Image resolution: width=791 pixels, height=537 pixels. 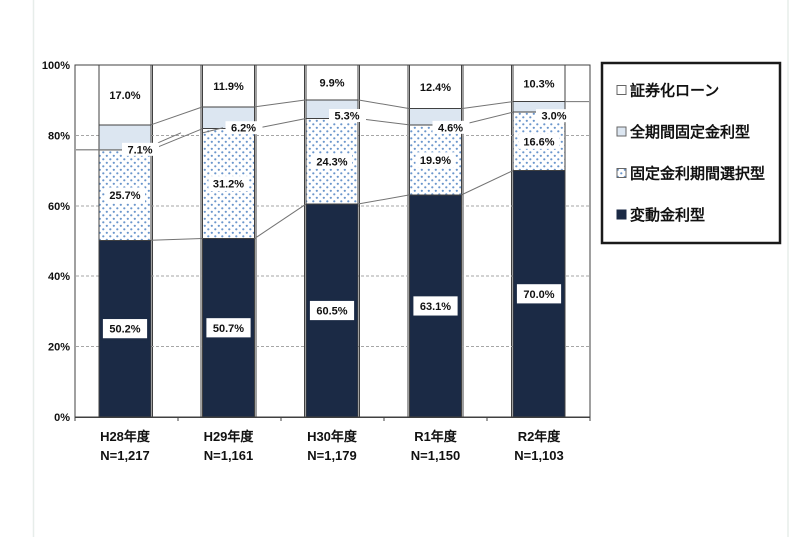 What do you see at coordinates (436, 455) in the screenshot?
I see `x-axis-n-label-3: N=1,150` at bounding box center [436, 455].